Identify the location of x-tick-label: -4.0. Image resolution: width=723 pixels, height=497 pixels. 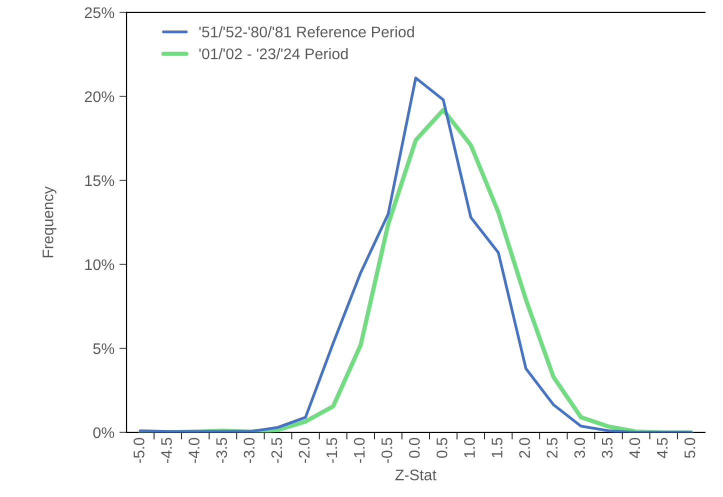
(194, 450).